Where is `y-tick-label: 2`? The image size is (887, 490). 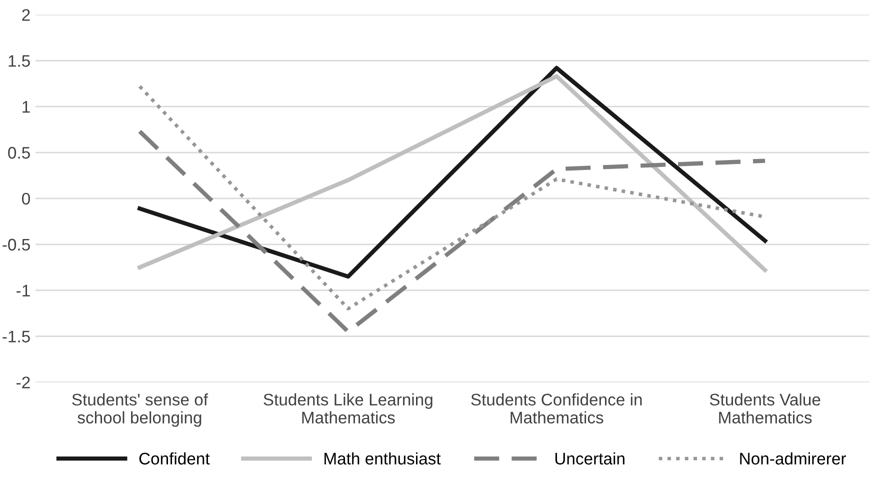
y-tick-label: 2 is located at coordinates (26, 15).